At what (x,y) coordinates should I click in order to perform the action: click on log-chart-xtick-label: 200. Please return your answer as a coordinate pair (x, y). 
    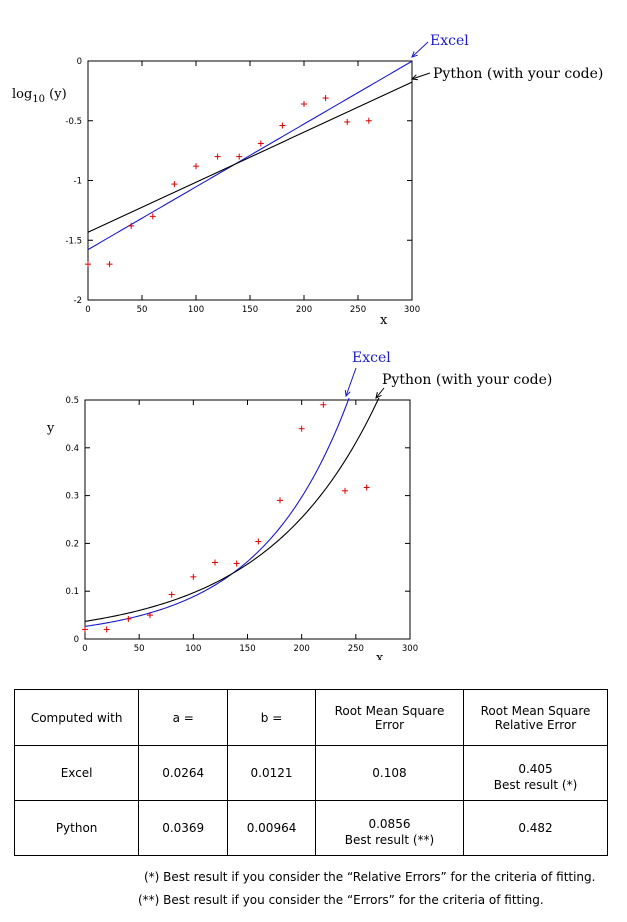
    Looking at the image, I should click on (304, 310).